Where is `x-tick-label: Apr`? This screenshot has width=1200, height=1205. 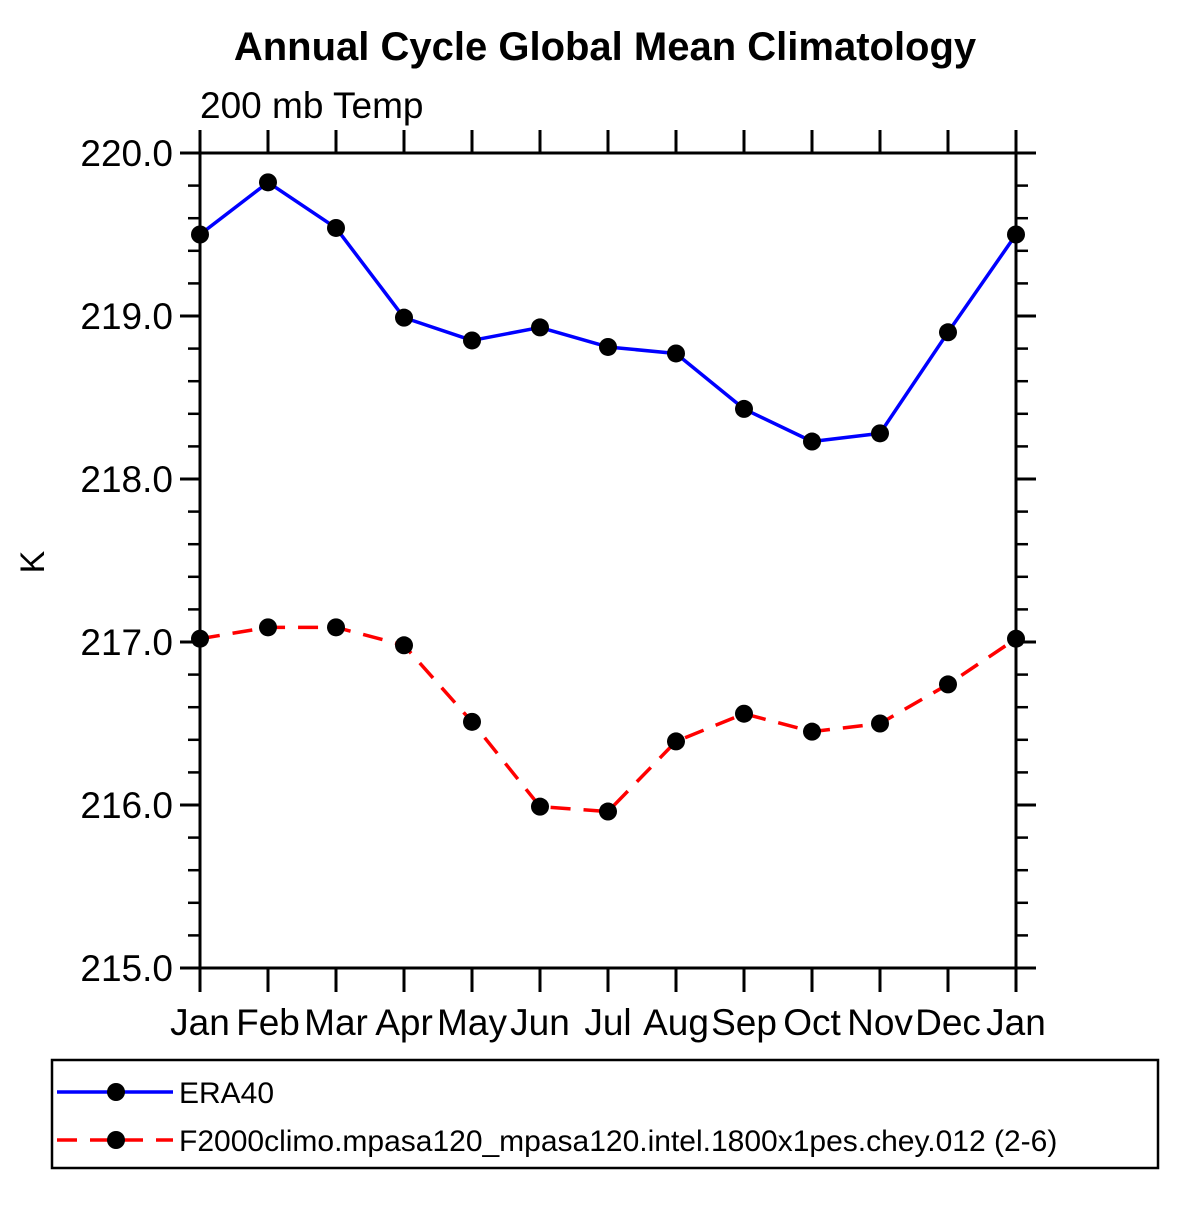 x-tick-label: Apr is located at coordinates (404, 1022).